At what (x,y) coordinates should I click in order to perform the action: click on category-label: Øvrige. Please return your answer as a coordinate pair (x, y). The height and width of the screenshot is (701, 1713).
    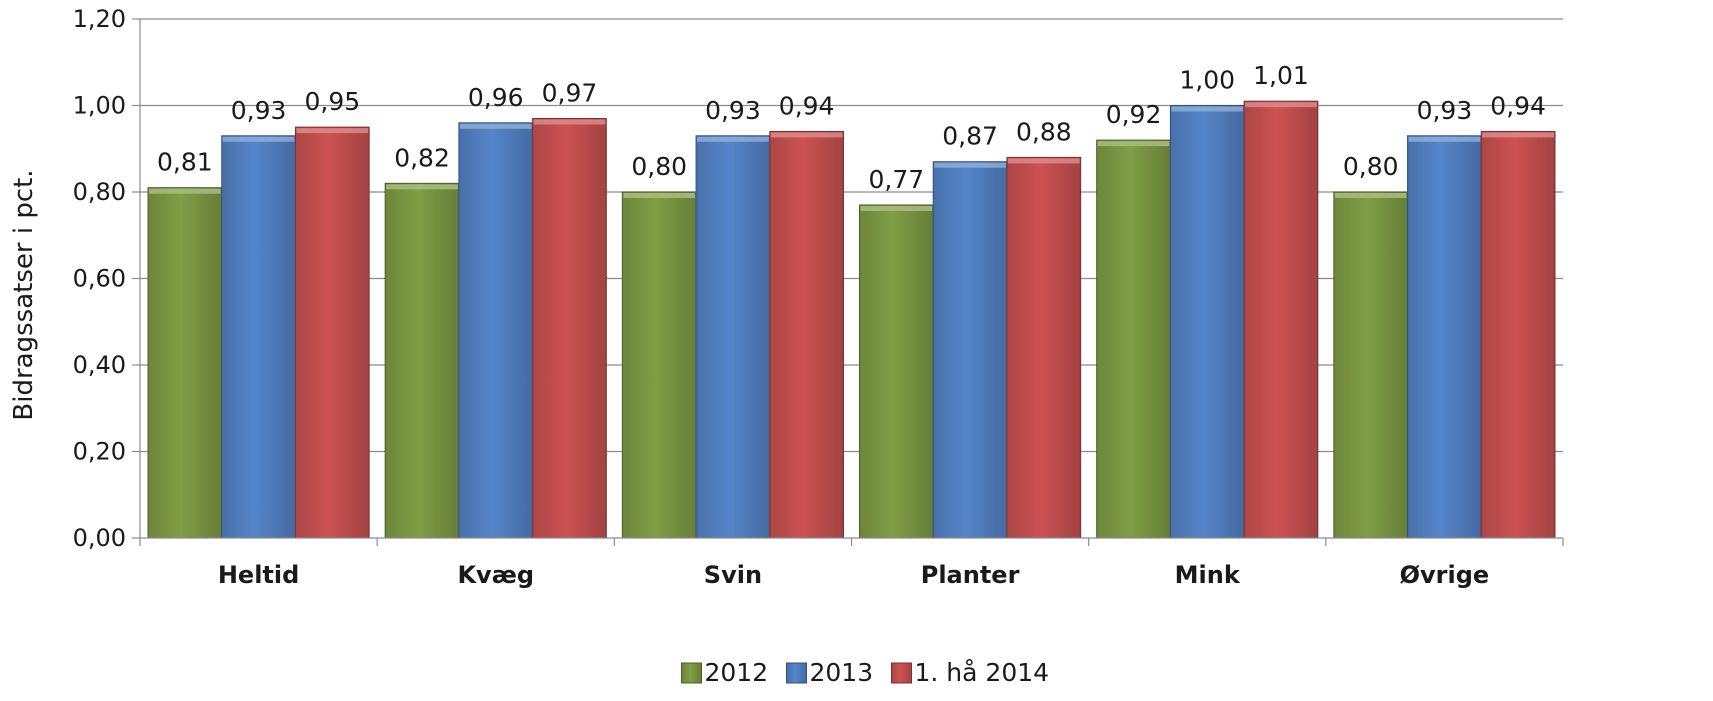
    Looking at the image, I should click on (1445, 575).